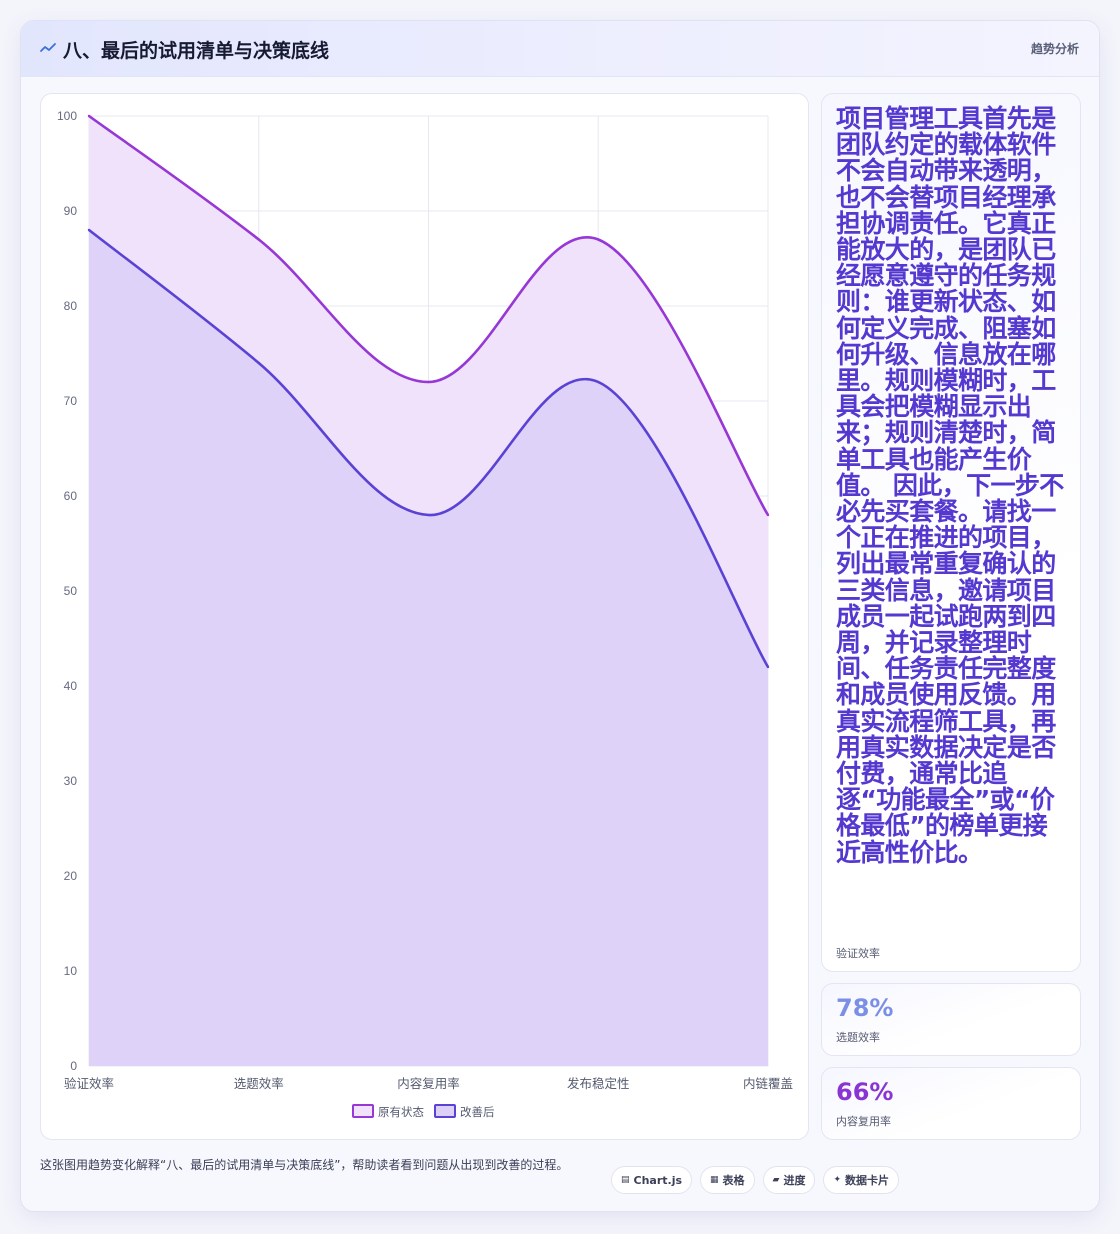 The height and width of the screenshot is (1234, 1120). I want to click on y-tick-label: 30, so click(71, 781).